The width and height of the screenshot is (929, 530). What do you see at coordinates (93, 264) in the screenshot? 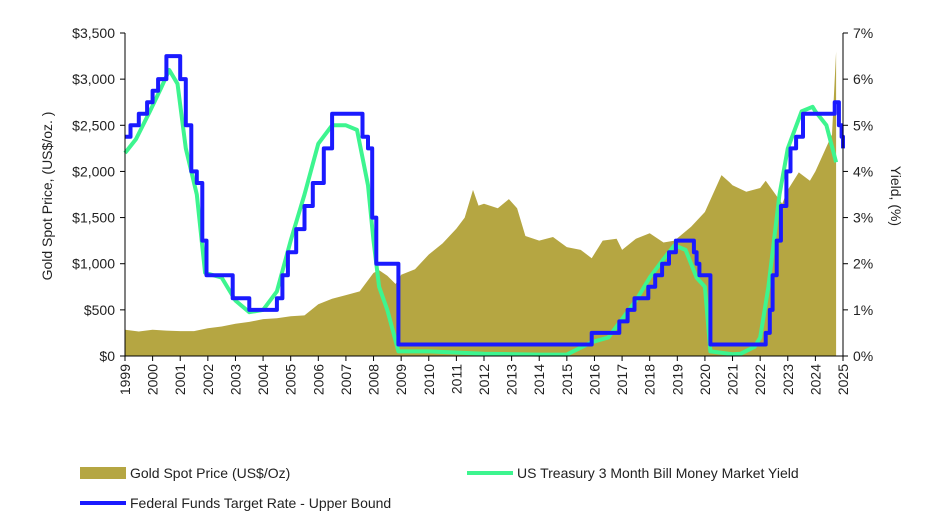
I see `y-left-tick-label: $1,000` at bounding box center [93, 264].